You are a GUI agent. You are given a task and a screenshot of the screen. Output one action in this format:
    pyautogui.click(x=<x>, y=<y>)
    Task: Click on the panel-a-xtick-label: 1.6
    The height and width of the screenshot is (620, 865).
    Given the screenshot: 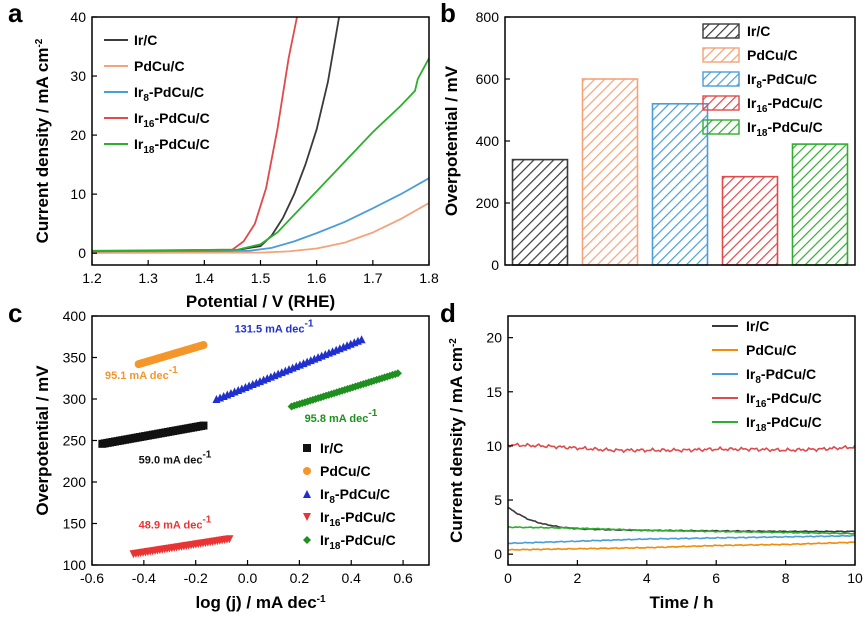 What is the action you would take?
    pyautogui.click(x=317, y=278)
    